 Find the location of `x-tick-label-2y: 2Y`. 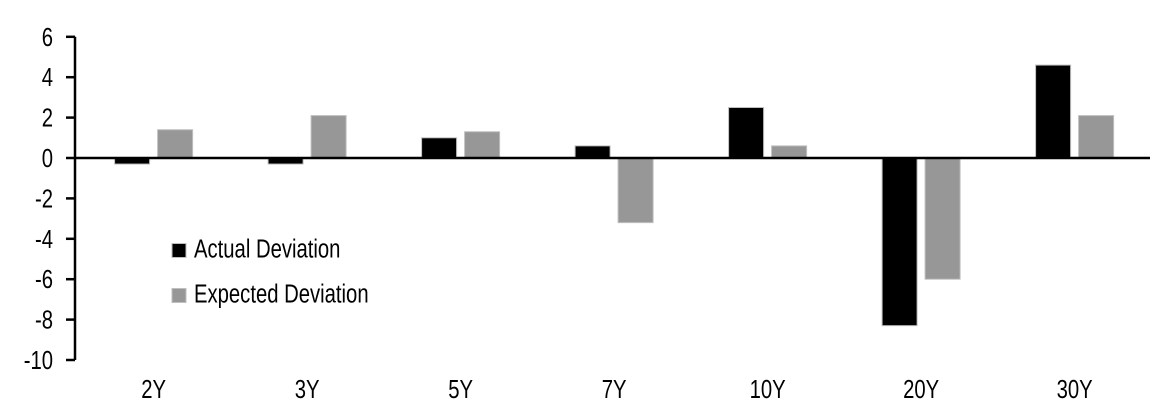

x-tick-label-2y: 2Y is located at coordinates (153, 389).